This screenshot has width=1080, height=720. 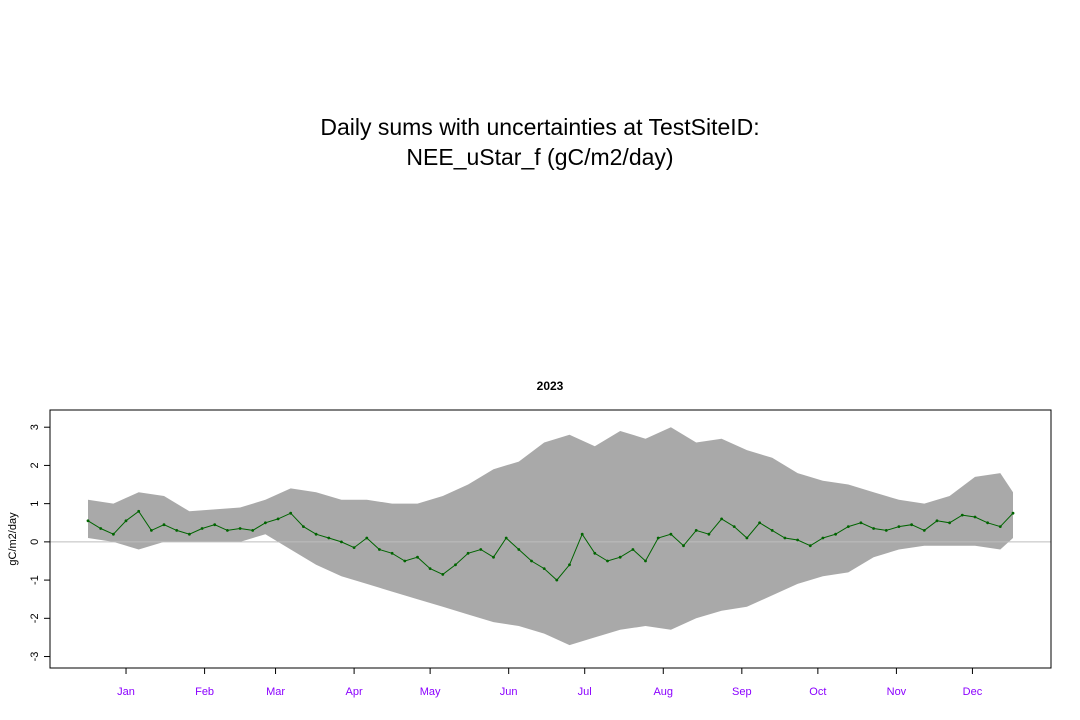 What do you see at coordinates (430, 692) in the screenshot?
I see `x-tick-label: May` at bounding box center [430, 692].